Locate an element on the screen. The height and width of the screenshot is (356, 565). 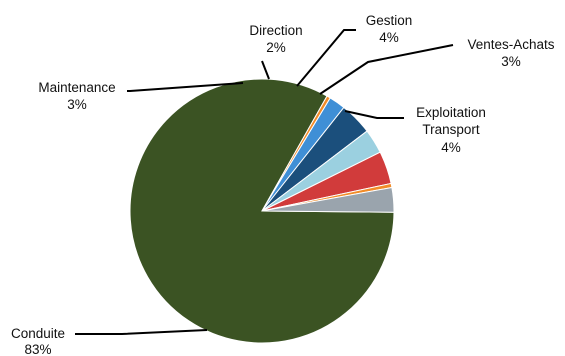
label-ventes-achats: Ventes-Achats is located at coordinates (510, 44).